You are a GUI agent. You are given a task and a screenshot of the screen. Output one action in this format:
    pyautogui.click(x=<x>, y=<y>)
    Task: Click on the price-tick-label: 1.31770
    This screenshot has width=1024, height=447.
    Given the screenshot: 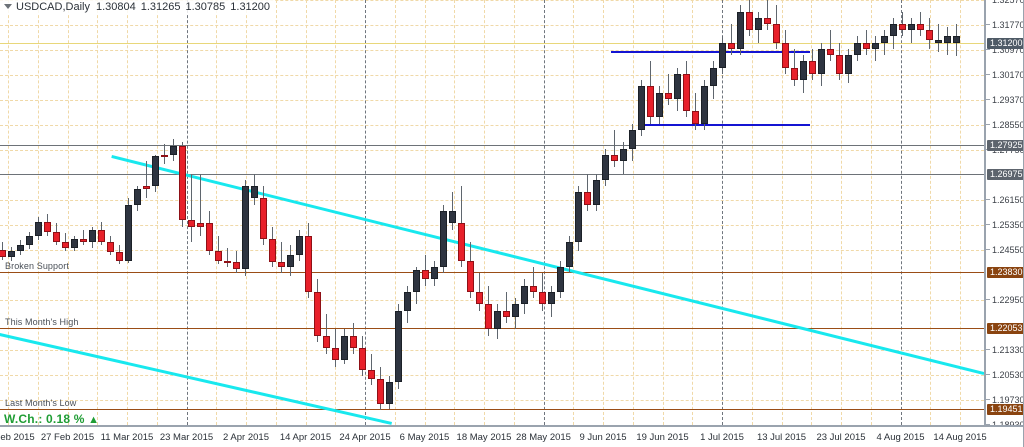 What is the action you would take?
    pyautogui.click(x=1004, y=25)
    